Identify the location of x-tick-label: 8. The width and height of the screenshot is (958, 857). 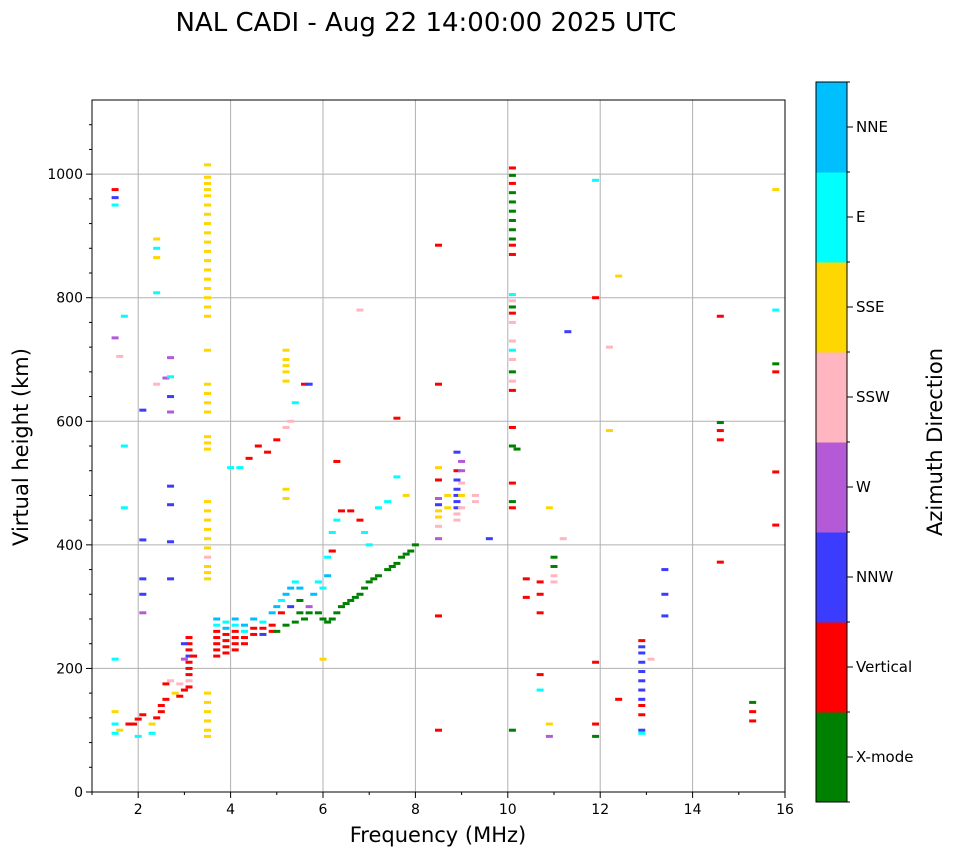
(415, 810).